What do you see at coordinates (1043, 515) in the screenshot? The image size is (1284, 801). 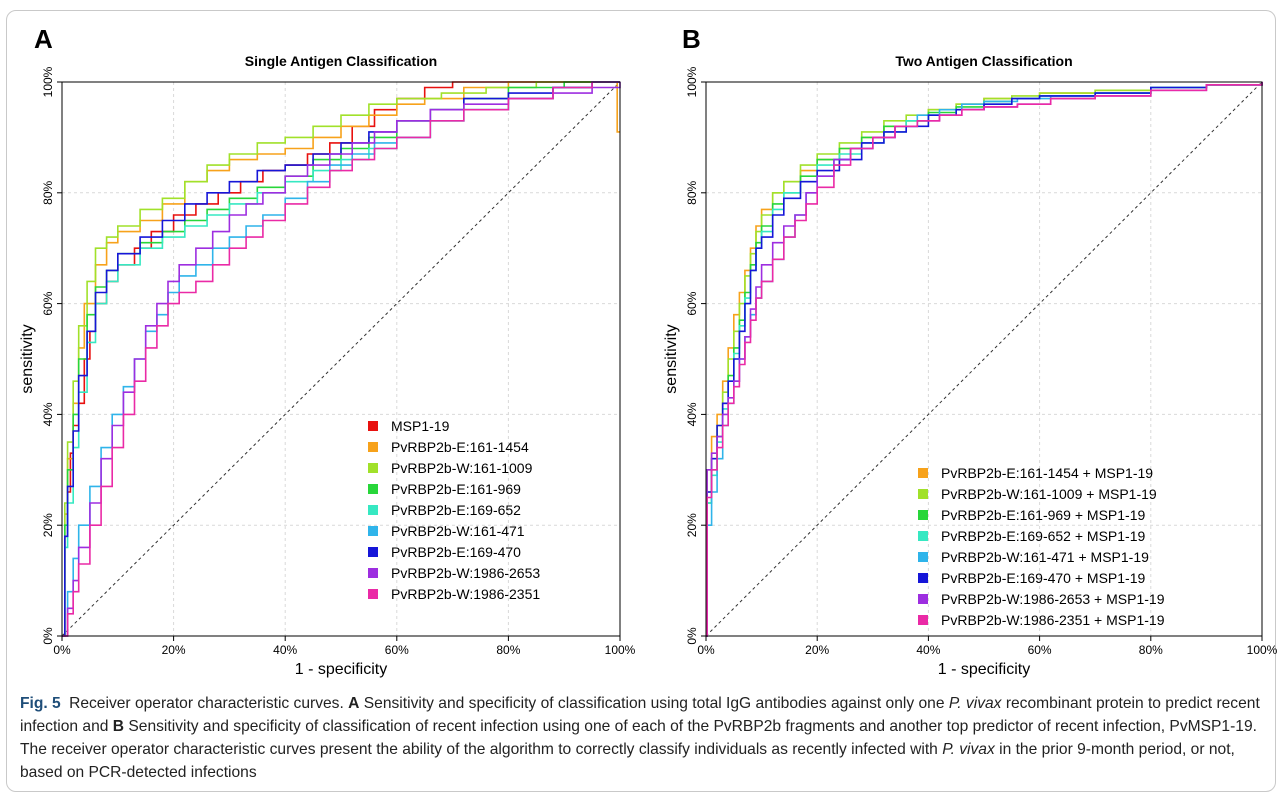 I see `legend-entry-label: PvRBP2b-E:161-969 + MSP1-19` at bounding box center [1043, 515].